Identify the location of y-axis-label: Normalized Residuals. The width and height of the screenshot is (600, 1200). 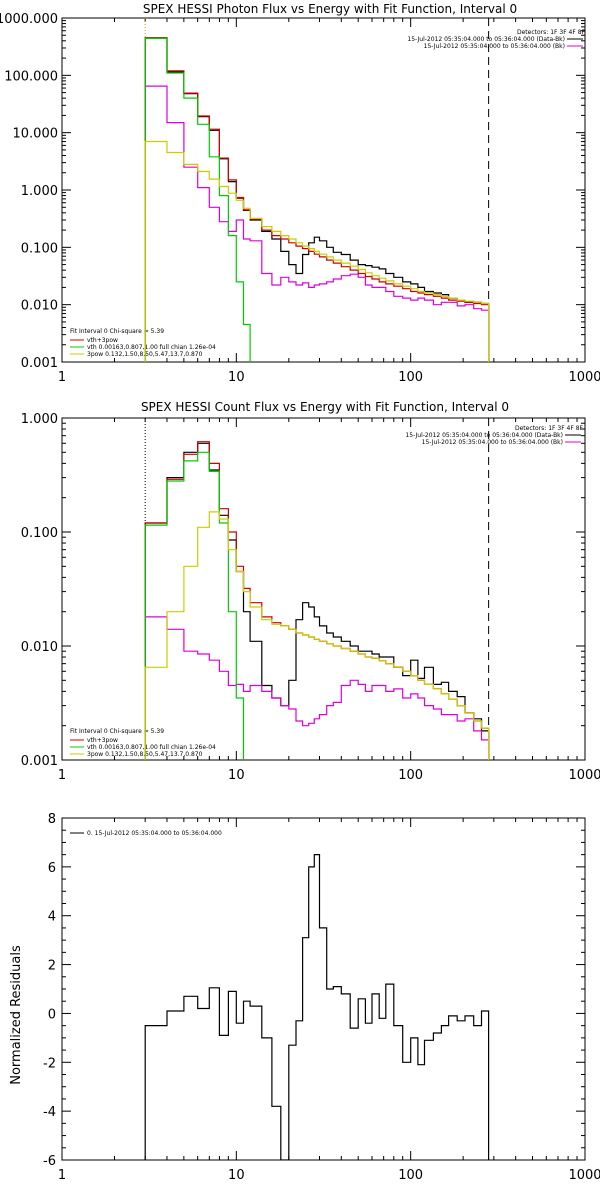
(16, 1015).